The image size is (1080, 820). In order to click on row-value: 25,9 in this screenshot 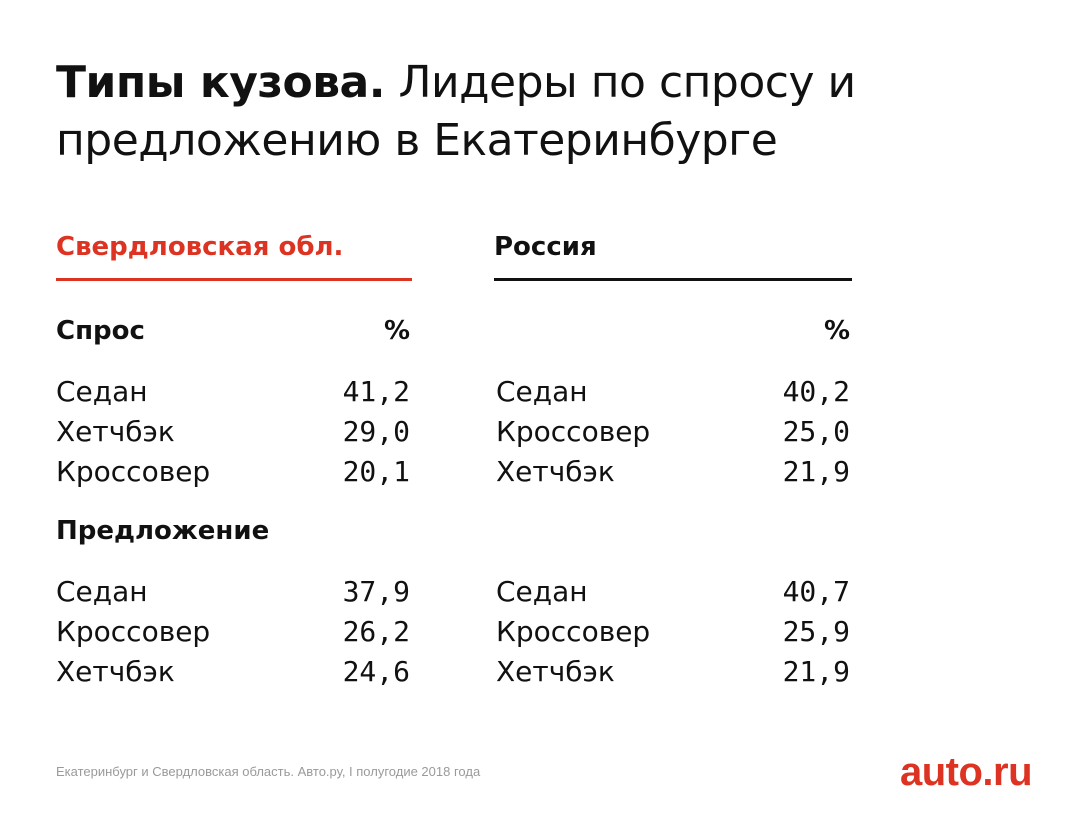, I will do `click(816, 631)`.